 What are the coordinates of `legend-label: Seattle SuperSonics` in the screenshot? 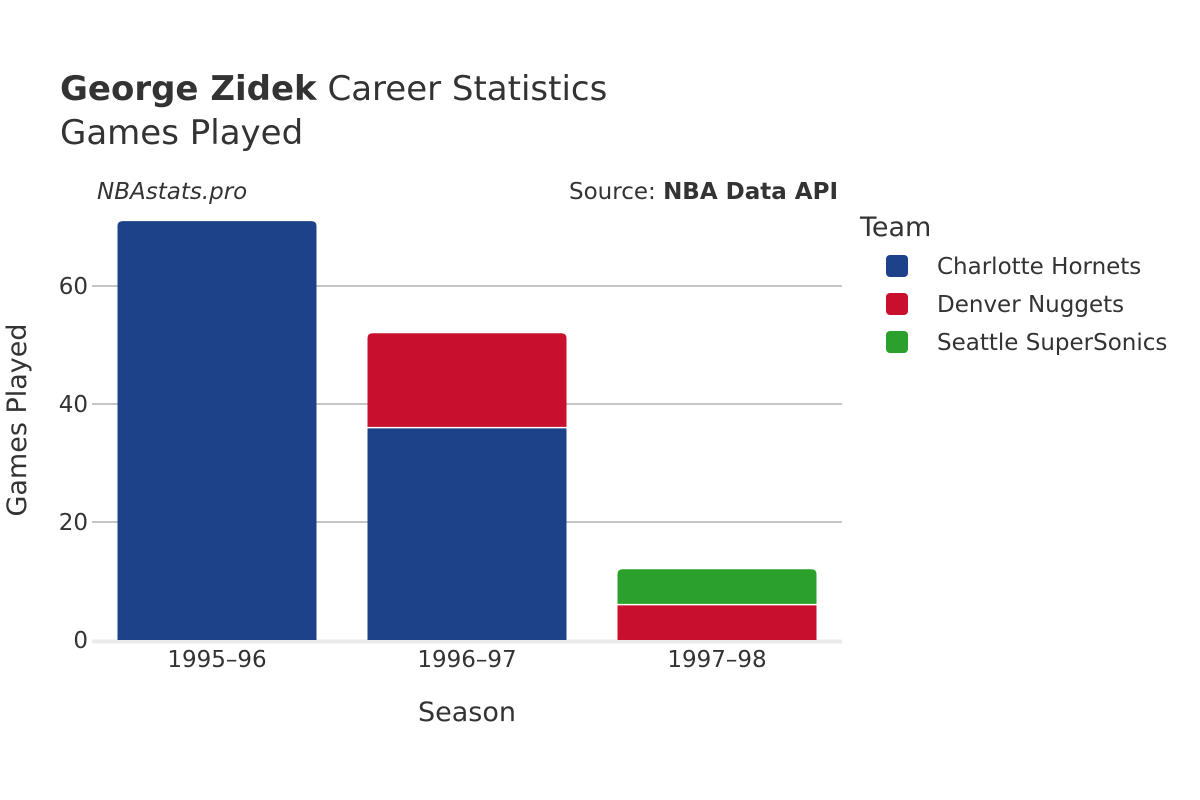 It's located at (1052, 343).